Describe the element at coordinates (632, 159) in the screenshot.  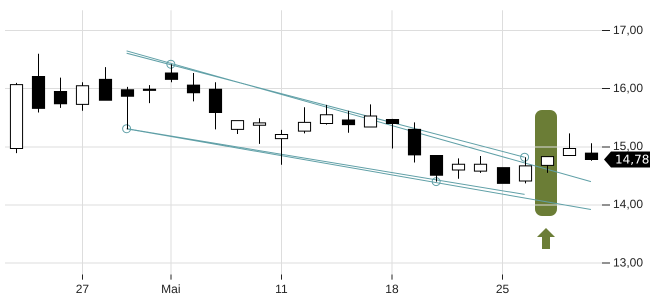
I see `text: 14,78` at that location.